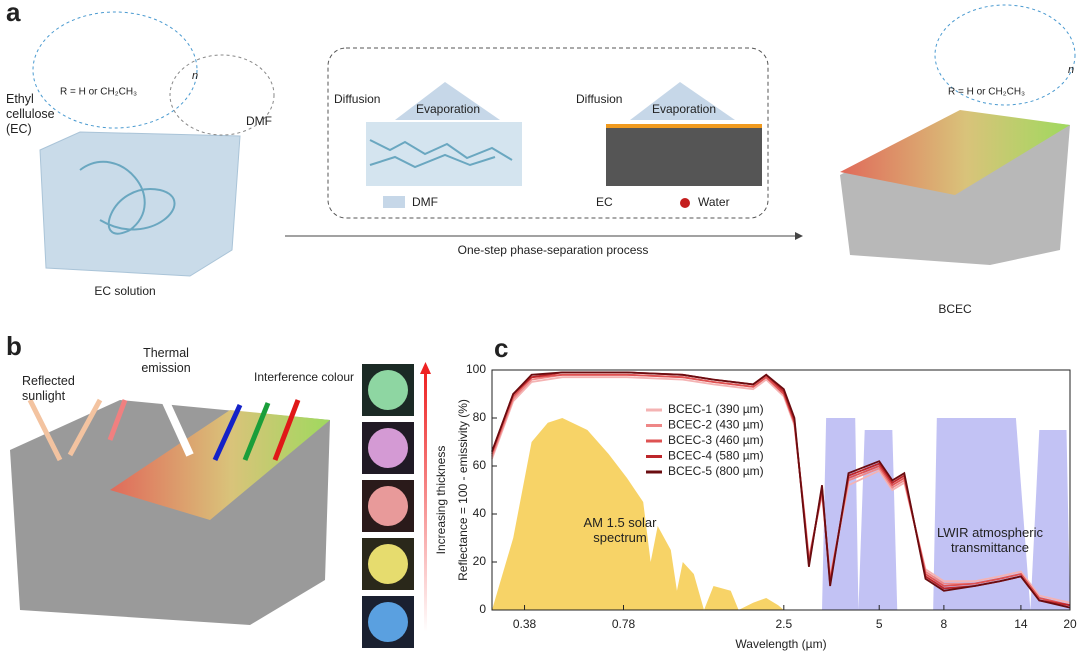 The image size is (1080, 655). Describe the element at coordinates (48, 388) in the screenshot. I see `label: Reflected sunlight` at that location.